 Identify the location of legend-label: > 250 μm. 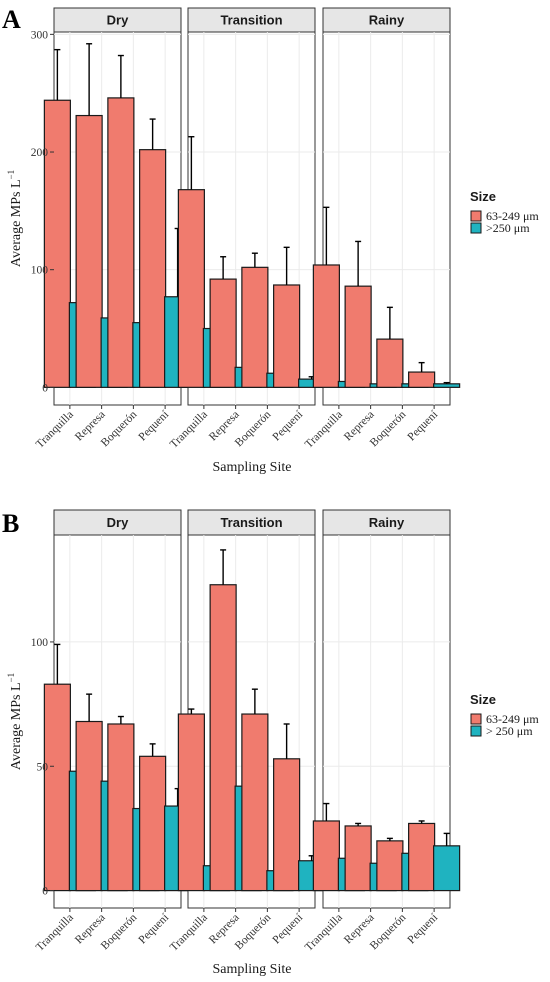
(509, 731).